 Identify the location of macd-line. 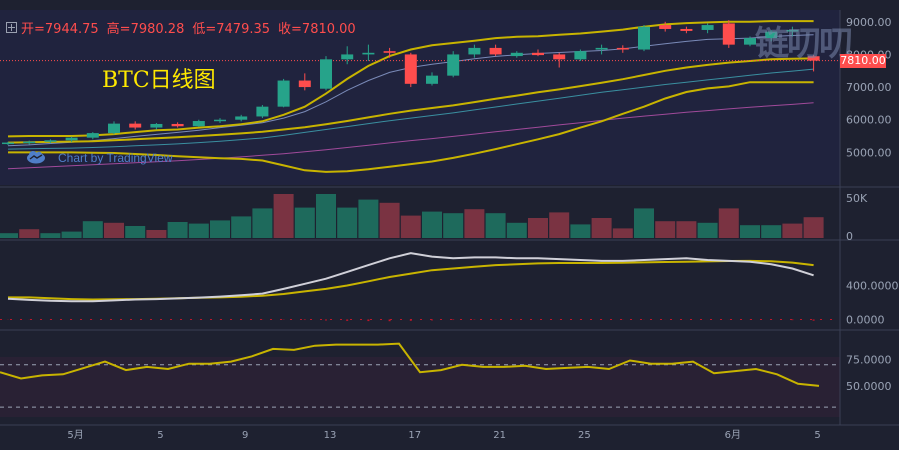
(410, 277).